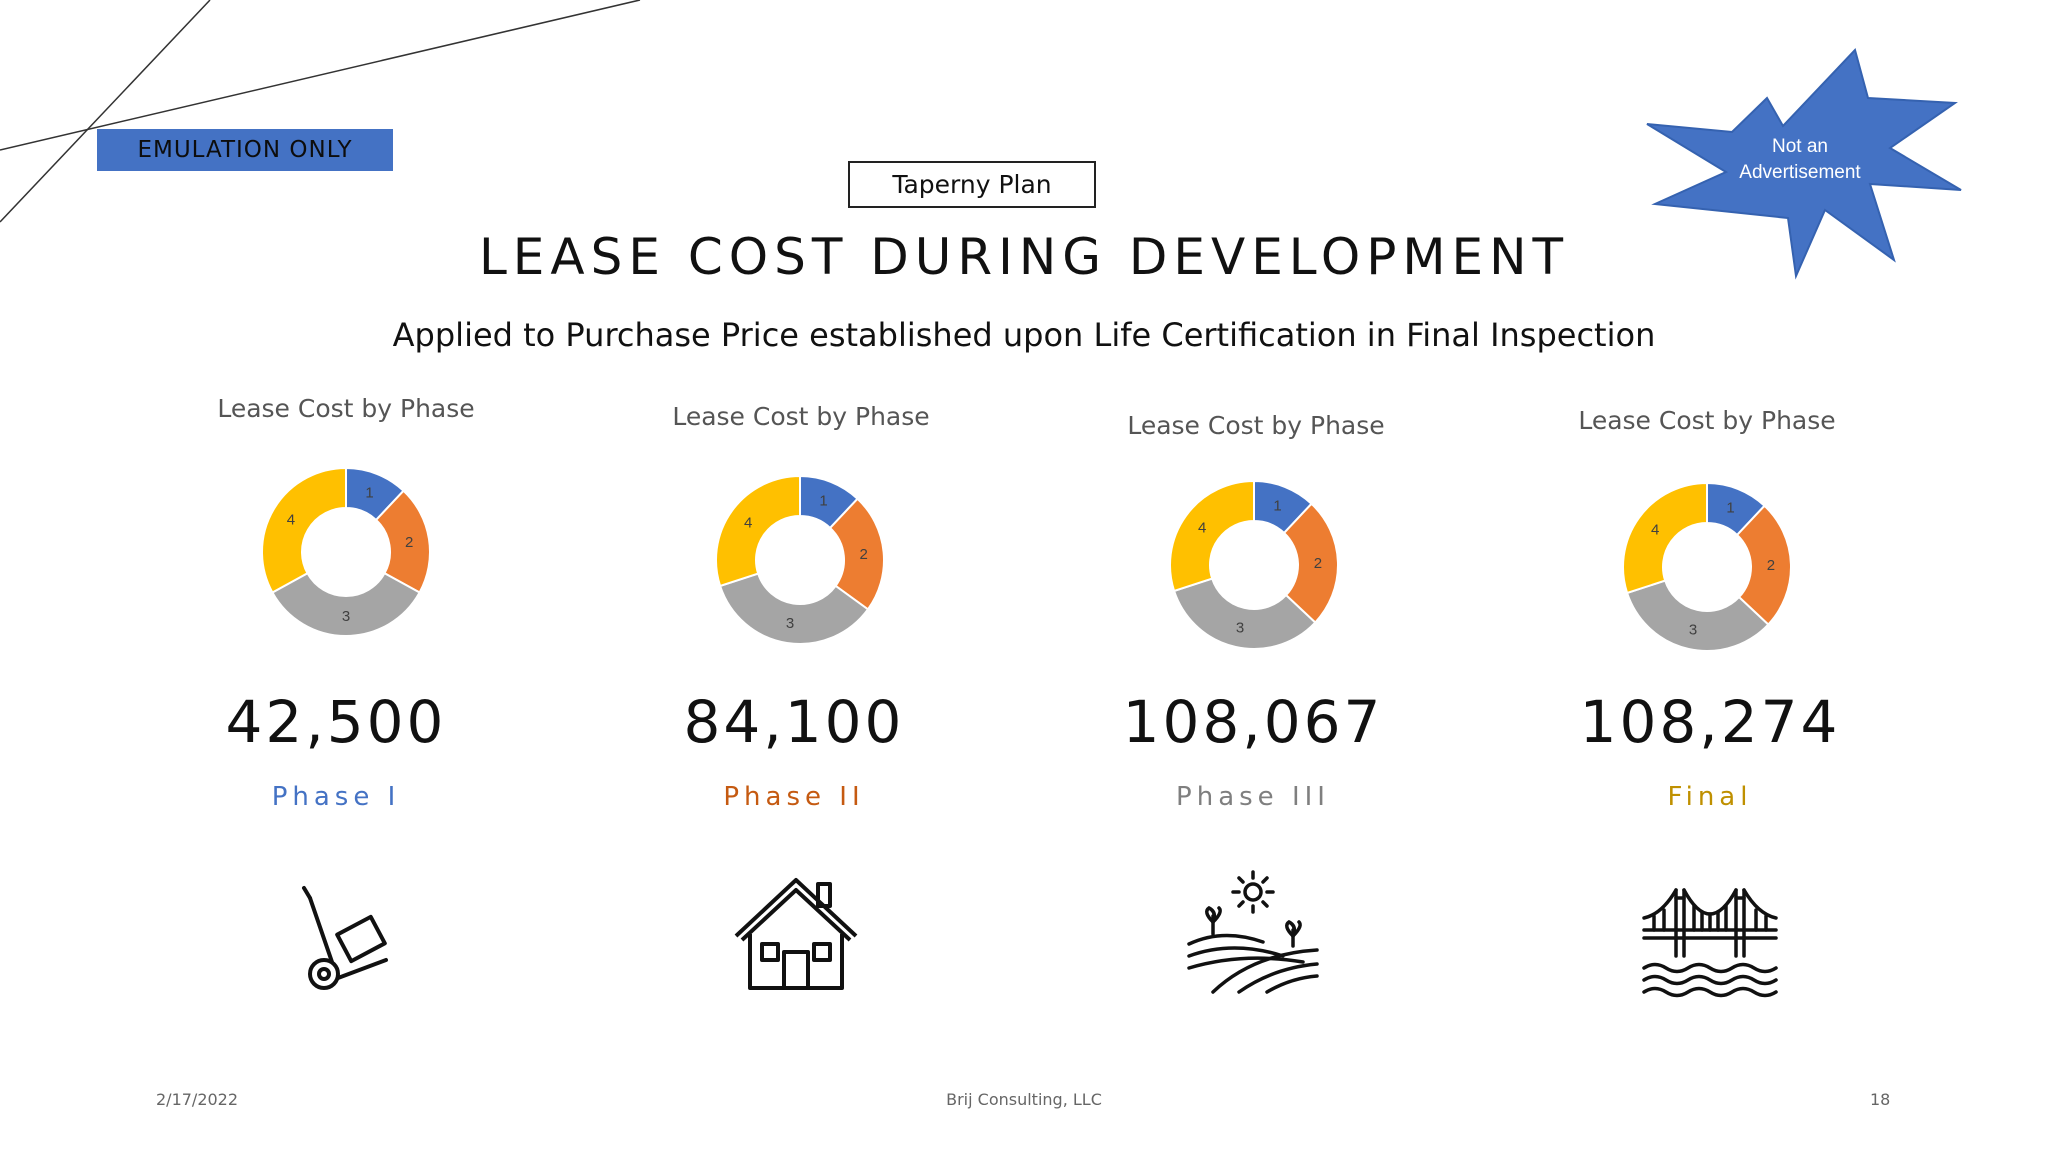 The image size is (2048, 1152). Describe the element at coordinates (197, 1099) in the screenshot. I see `footer-date: 2/17/2022` at that location.